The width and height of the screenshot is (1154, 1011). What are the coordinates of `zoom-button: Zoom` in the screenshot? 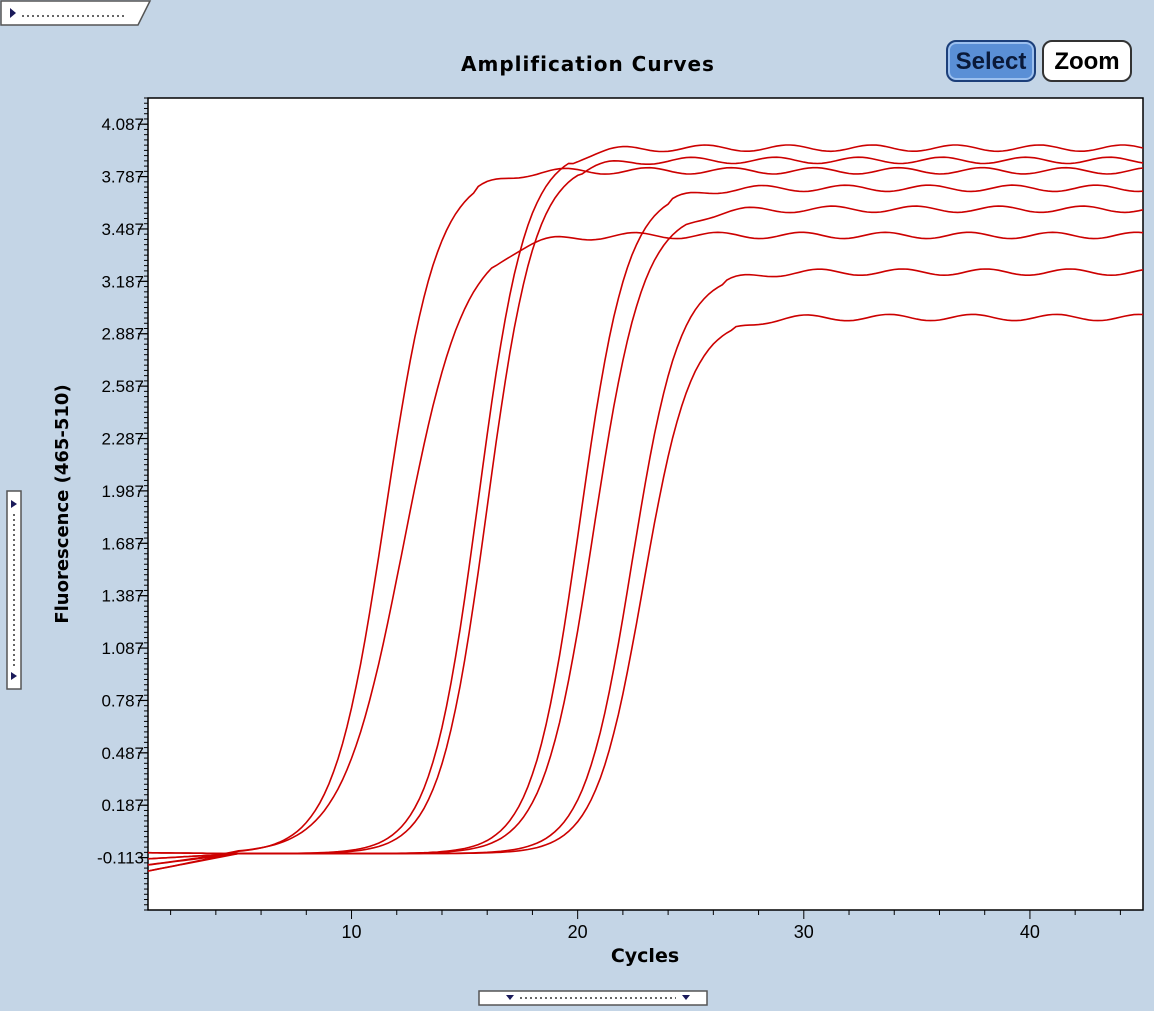 It's located at (1087, 61).